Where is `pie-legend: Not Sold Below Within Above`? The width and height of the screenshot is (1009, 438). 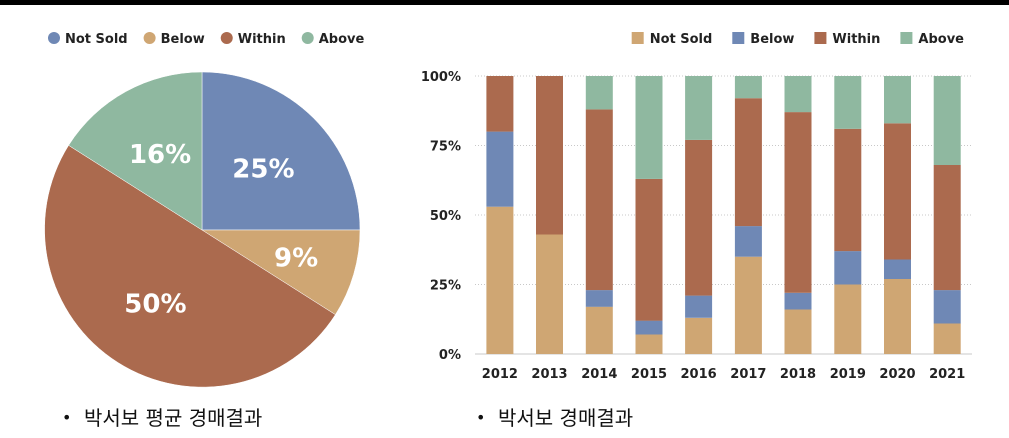
pie-legend: Not Sold Below Within Above is located at coordinates (206, 39).